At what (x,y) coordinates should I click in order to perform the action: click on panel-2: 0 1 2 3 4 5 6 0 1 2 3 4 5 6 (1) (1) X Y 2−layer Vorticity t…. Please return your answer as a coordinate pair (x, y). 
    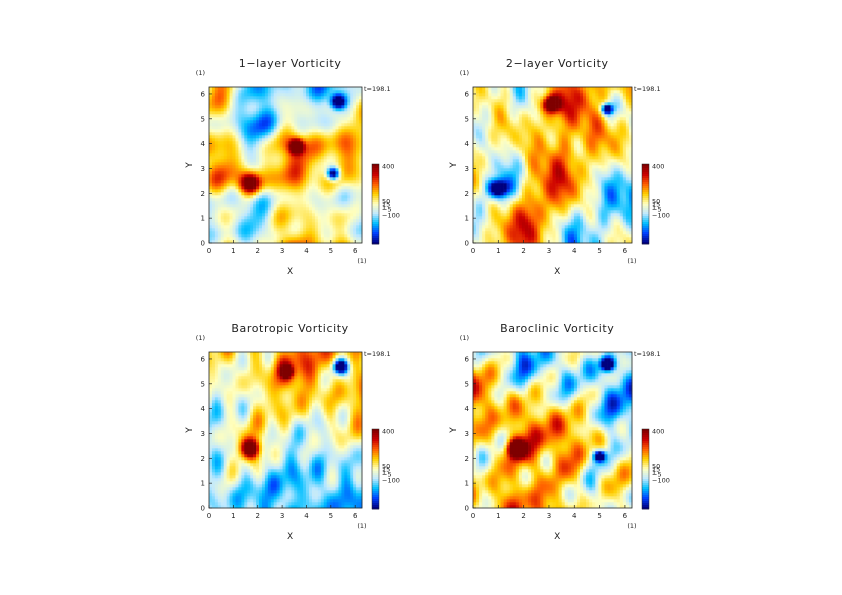
    Looking at the image, I should click on (559, 167).